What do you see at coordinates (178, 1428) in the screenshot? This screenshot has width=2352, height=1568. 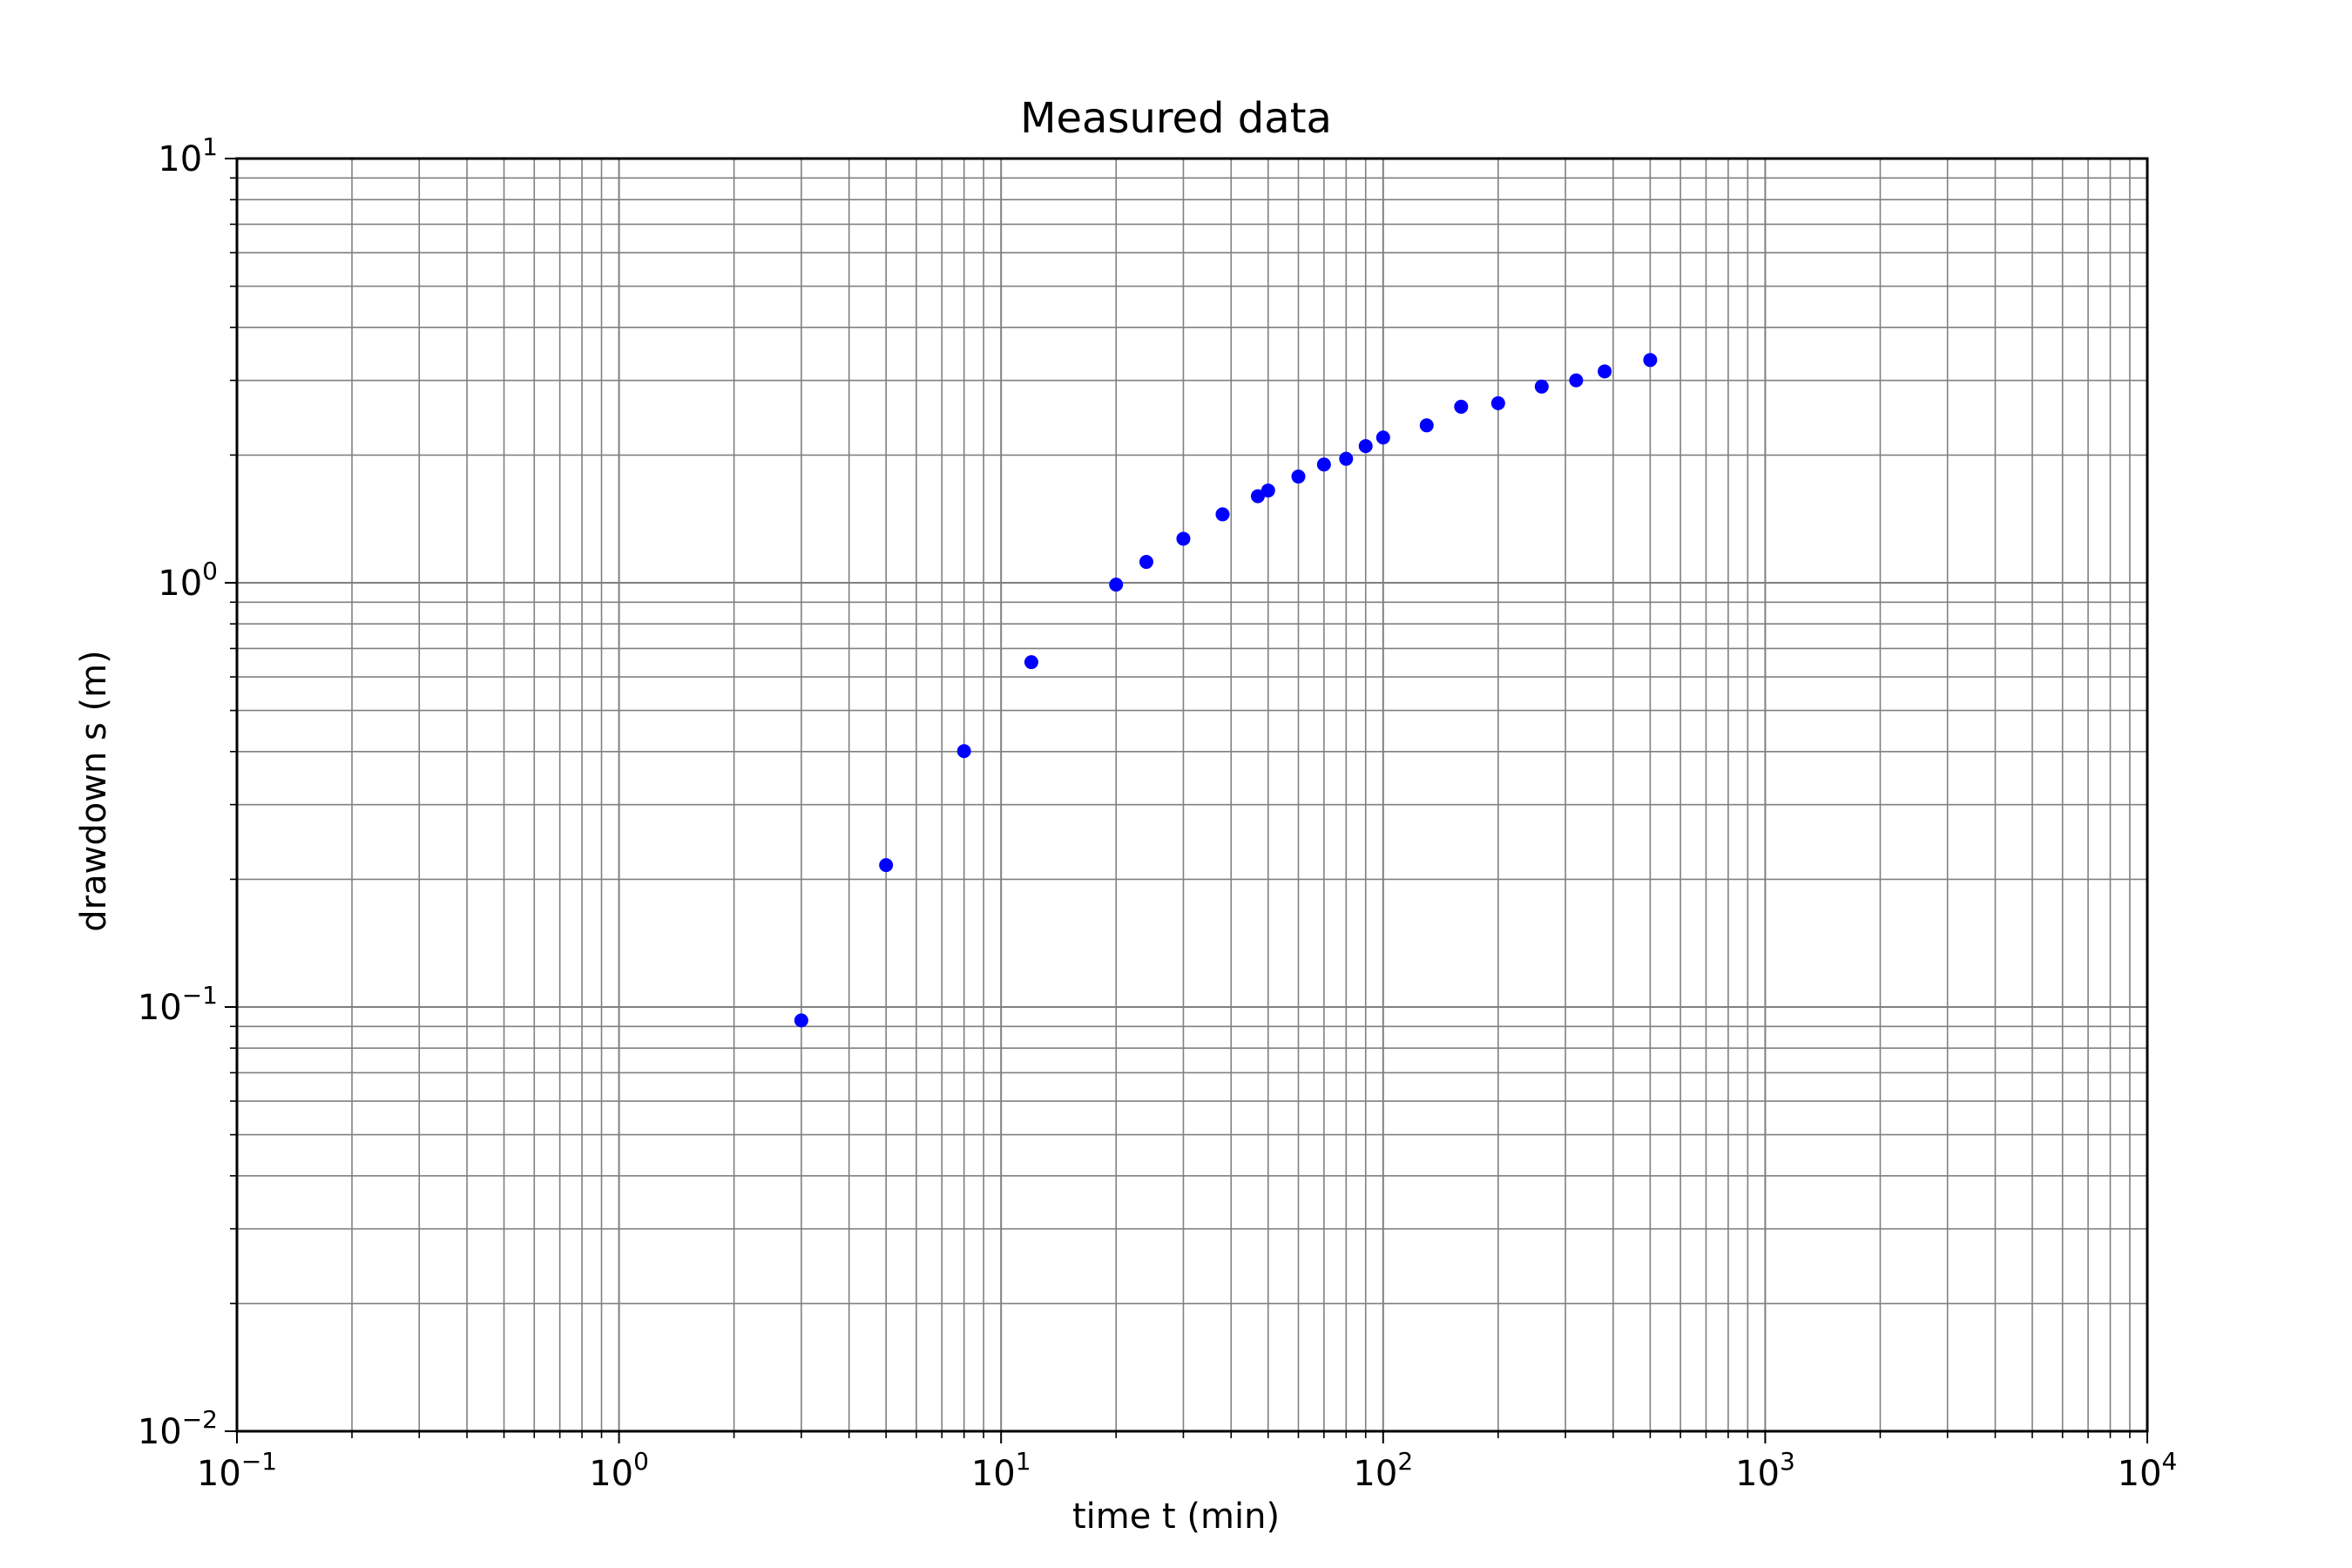 I see `y-tick-label: 10⁻²` at bounding box center [178, 1428].